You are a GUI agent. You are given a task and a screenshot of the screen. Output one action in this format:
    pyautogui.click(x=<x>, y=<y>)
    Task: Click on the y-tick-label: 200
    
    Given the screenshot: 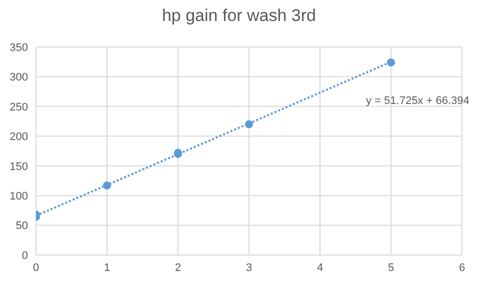 What is the action you would take?
    pyautogui.click(x=19, y=137)
    